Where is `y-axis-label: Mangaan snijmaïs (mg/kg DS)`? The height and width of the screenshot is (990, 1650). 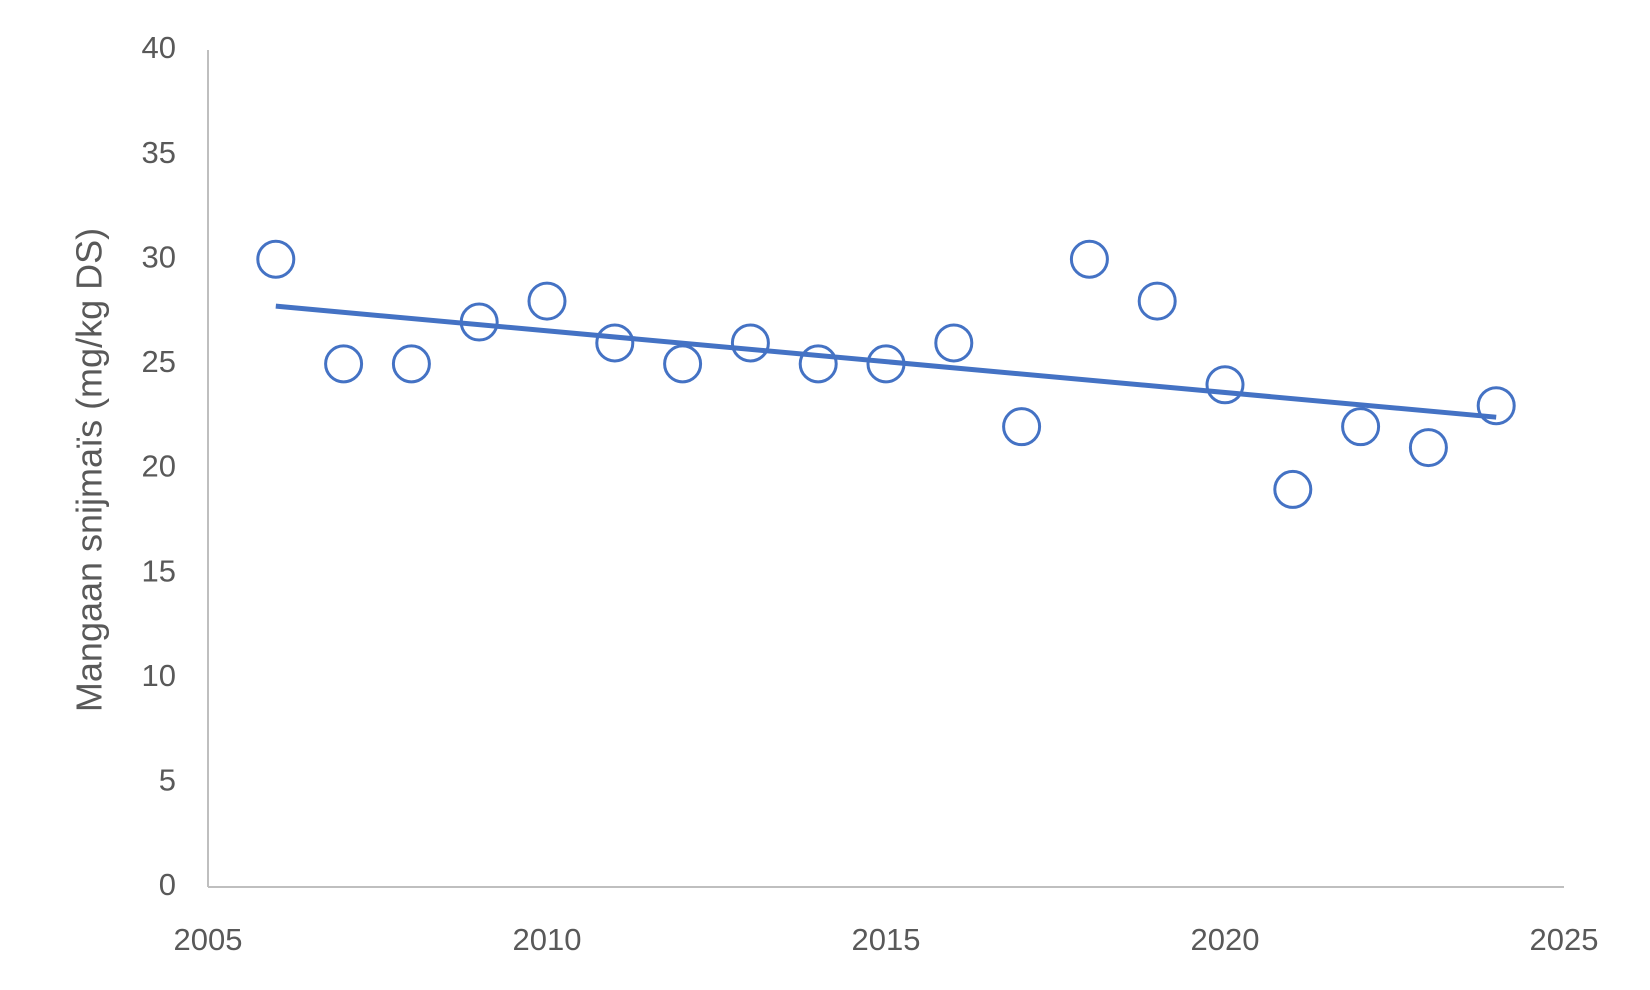
y-axis-label: Mangaan snijmaïs (mg/kg DS) is located at coordinates (89, 470).